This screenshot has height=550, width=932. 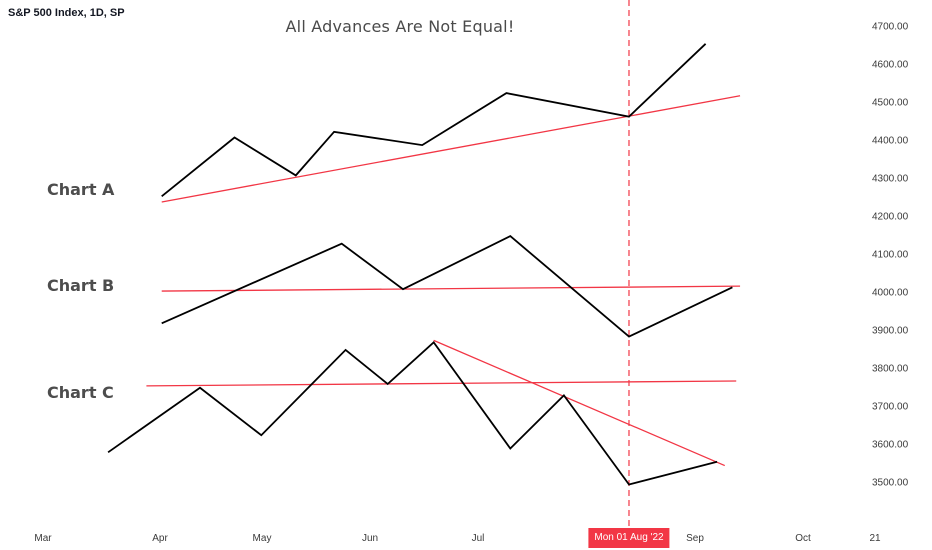 What do you see at coordinates (80, 392) in the screenshot?
I see `annotation-chart-c: Chart C` at bounding box center [80, 392].